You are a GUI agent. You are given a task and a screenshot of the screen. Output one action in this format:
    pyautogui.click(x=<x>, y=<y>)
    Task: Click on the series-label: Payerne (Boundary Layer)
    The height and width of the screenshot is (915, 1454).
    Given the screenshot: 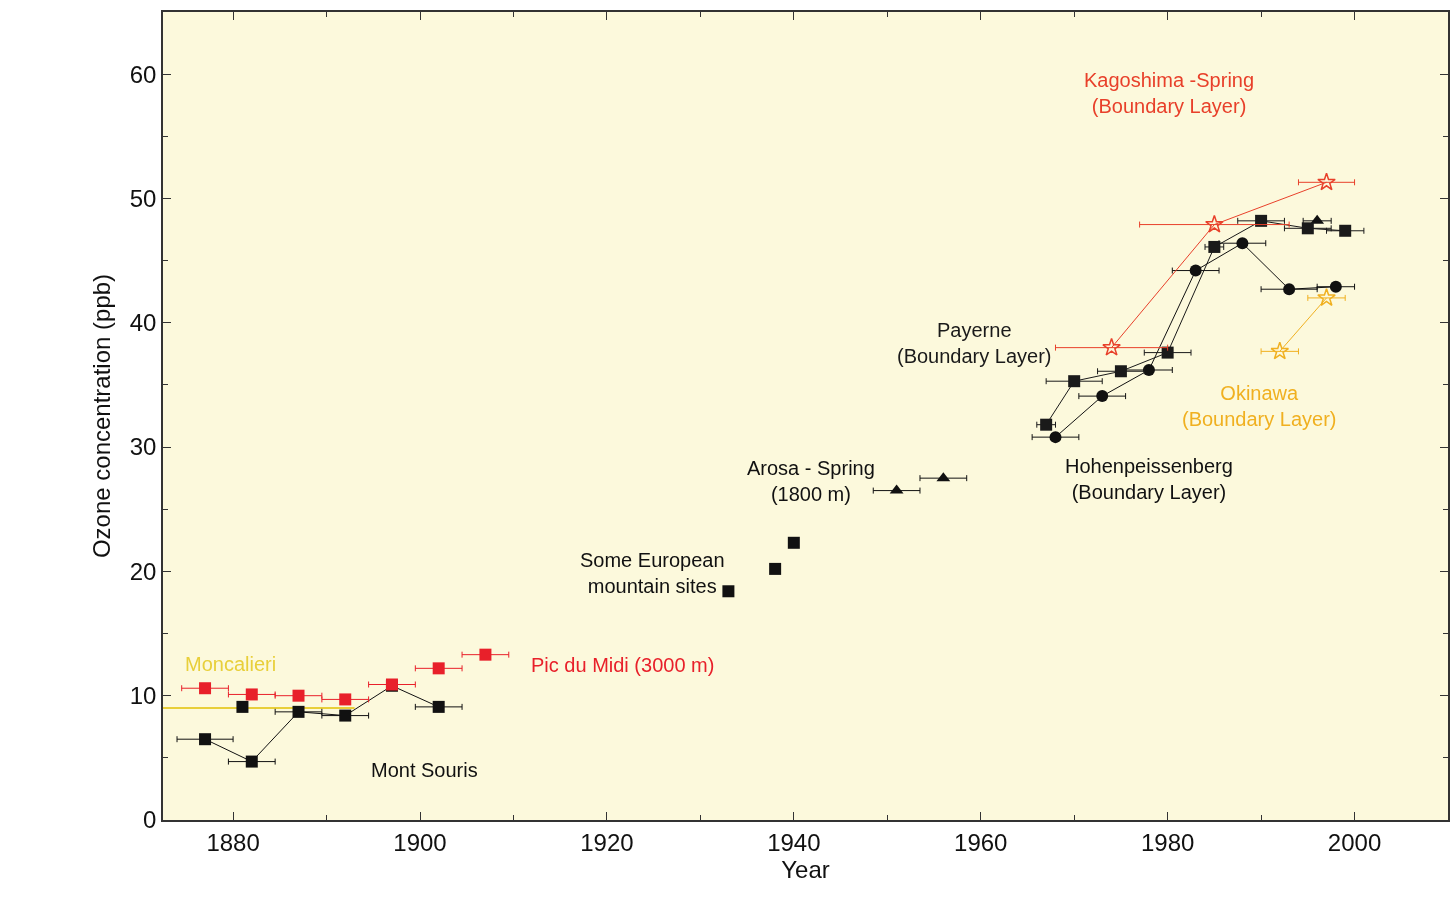 What is the action you would take?
    pyautogui.click(x=974, y=343)
    